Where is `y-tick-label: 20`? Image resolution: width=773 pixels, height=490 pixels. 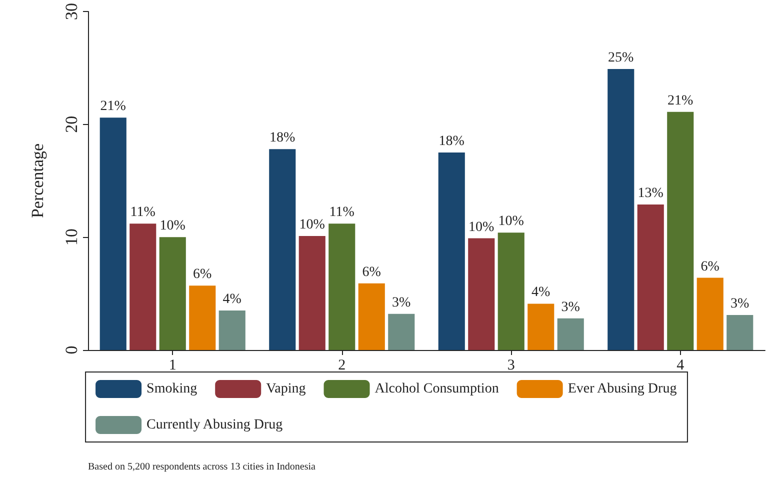
y-tick-label: 20 is located at coordinates (71, 124).